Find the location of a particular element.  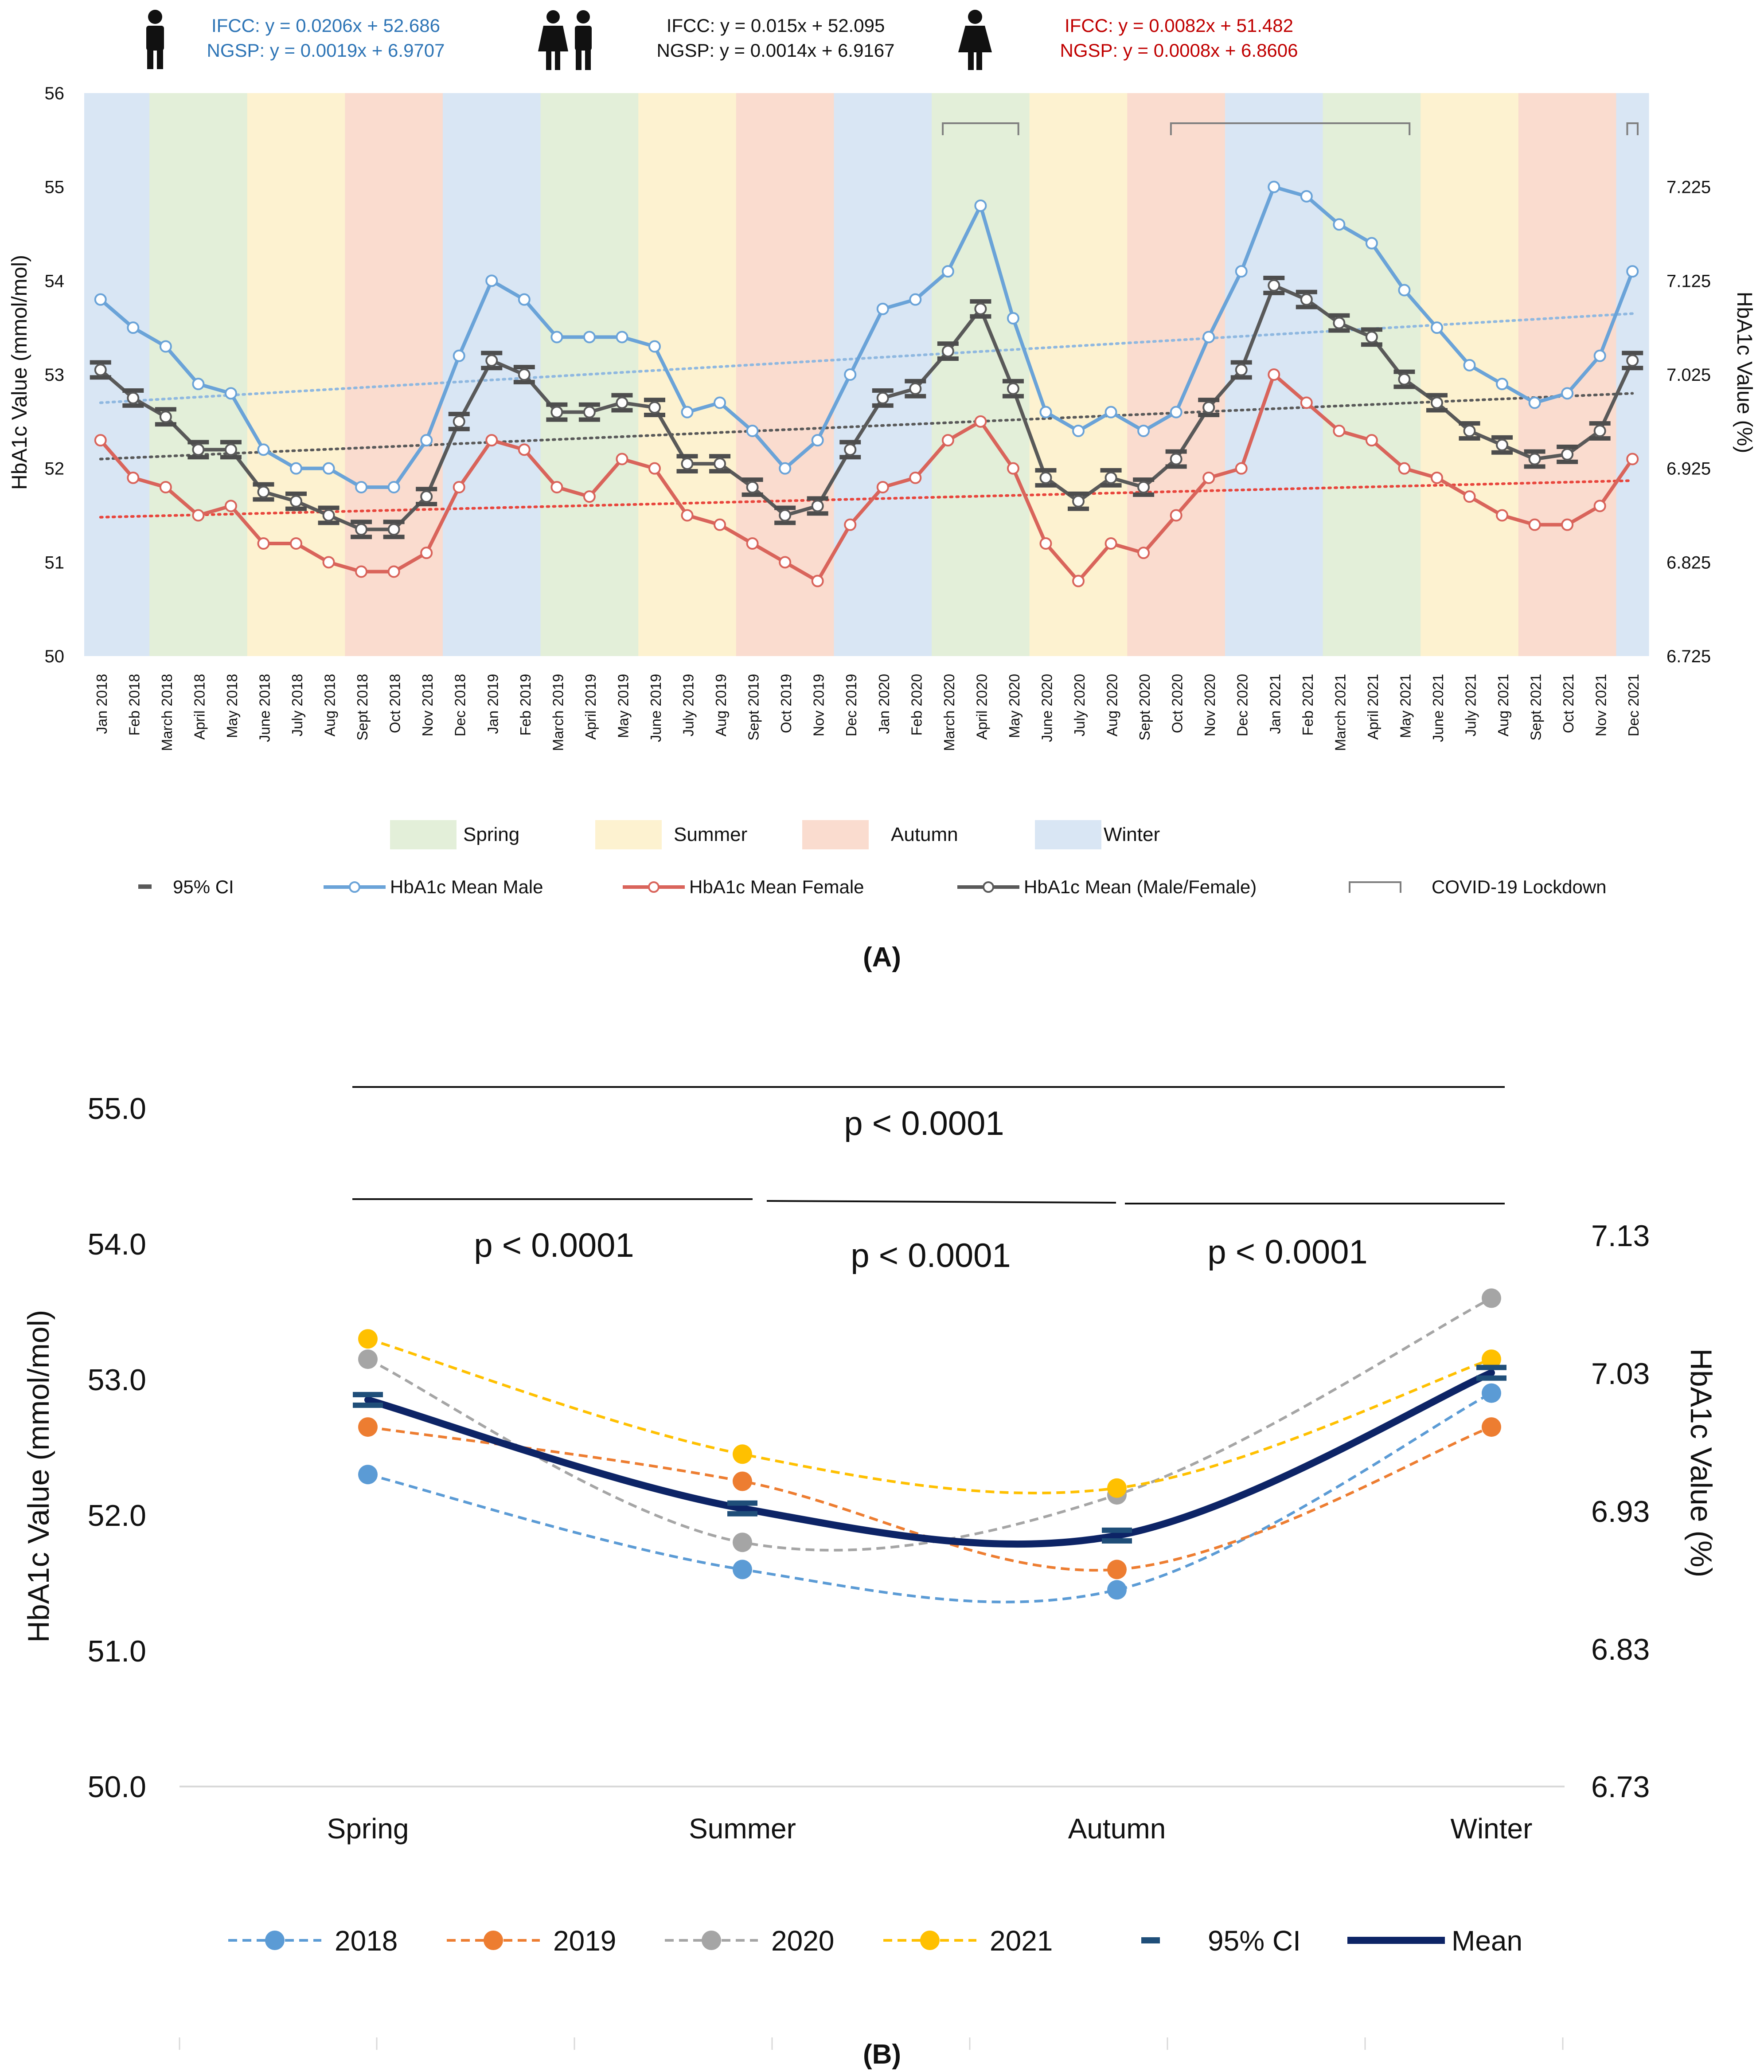

legend-label-mean: HbA1c Mean (Male/Female) is located at coordinates (1140, 886).